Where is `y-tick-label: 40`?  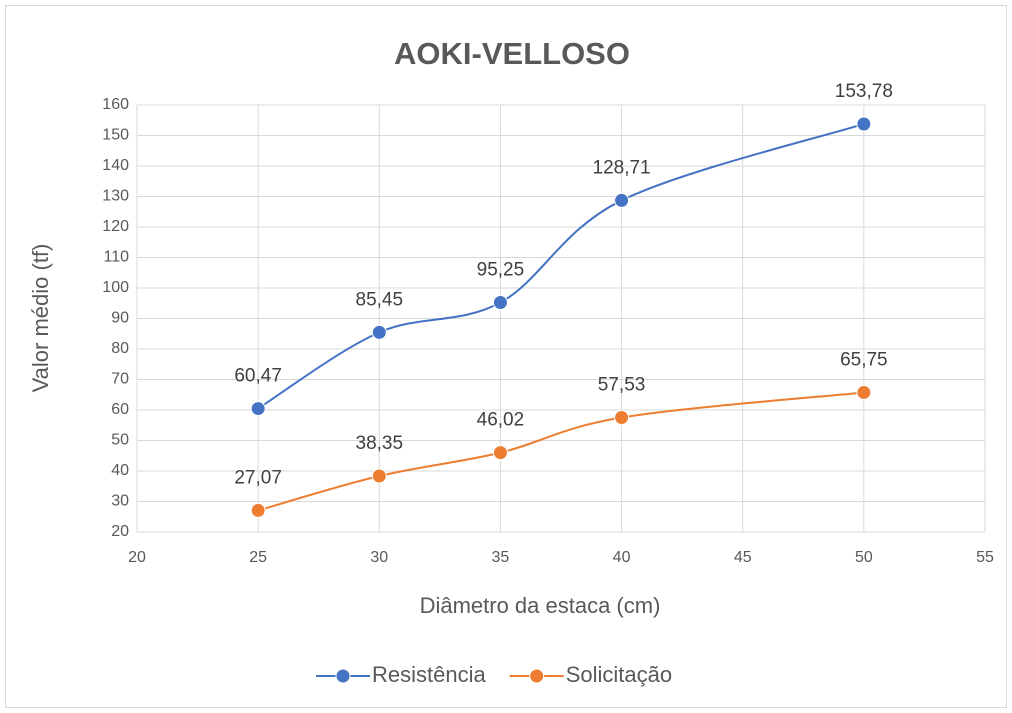 y-tick-label: 40 is located at coordinates (120, 470).